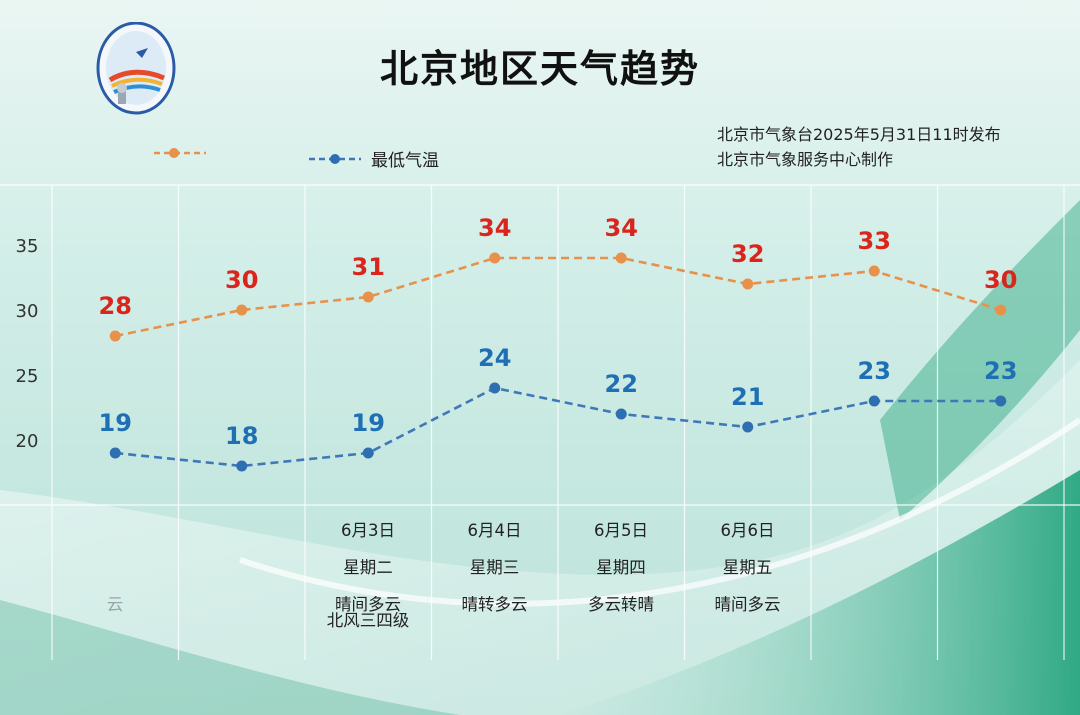 The width and height of the screenshot is (1080, 715). I want to click on series-low-data-label: 24, so click(494, 358).